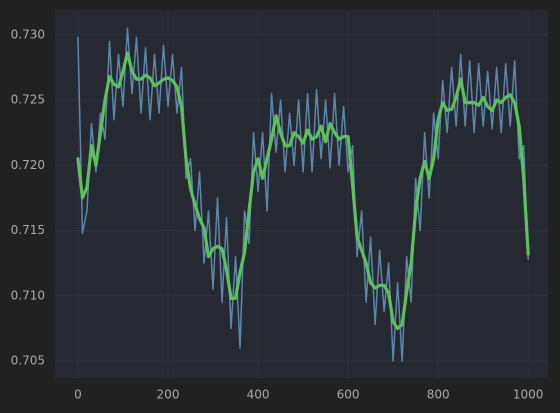 The height and width of the screenshot is (413, 560). What do you see at coordinates (258, 395) in the screenshot?
I see `x-tick-label: 400` at bounding box center [258, 395].